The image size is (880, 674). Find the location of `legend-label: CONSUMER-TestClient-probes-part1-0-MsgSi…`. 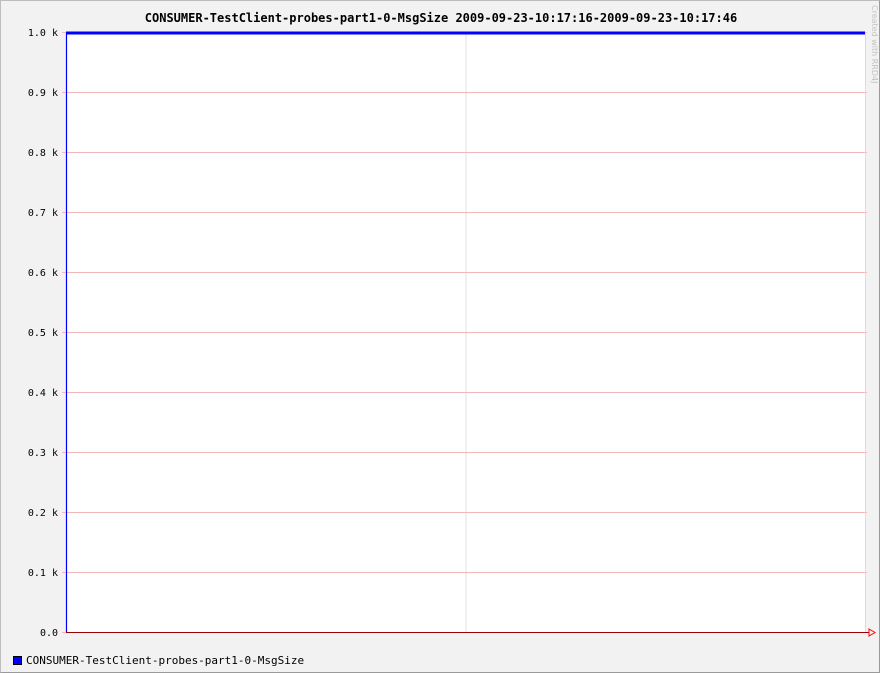

legend-label: CONSUMER-TestClient-probes-part1-0-MsgSi… is located at coordinates (165, 660).